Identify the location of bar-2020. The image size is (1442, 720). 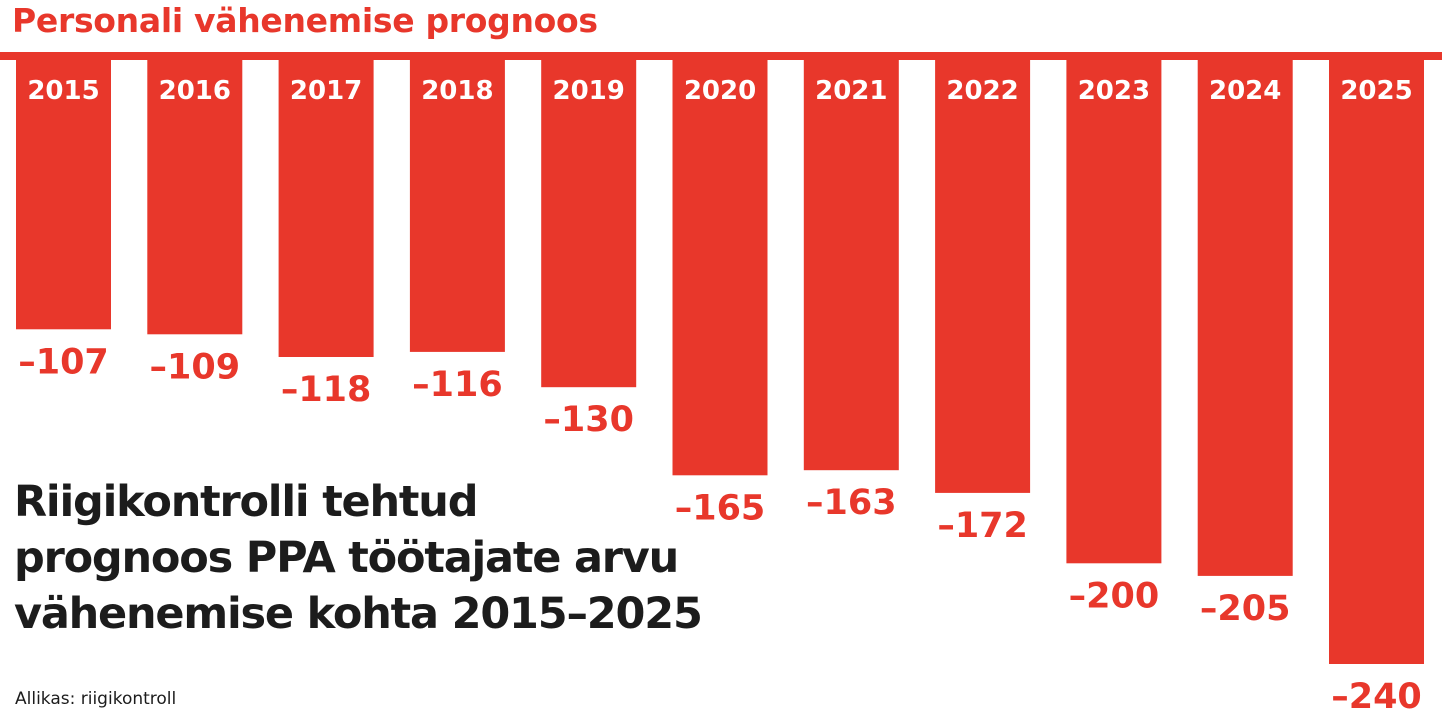
(720, 268).